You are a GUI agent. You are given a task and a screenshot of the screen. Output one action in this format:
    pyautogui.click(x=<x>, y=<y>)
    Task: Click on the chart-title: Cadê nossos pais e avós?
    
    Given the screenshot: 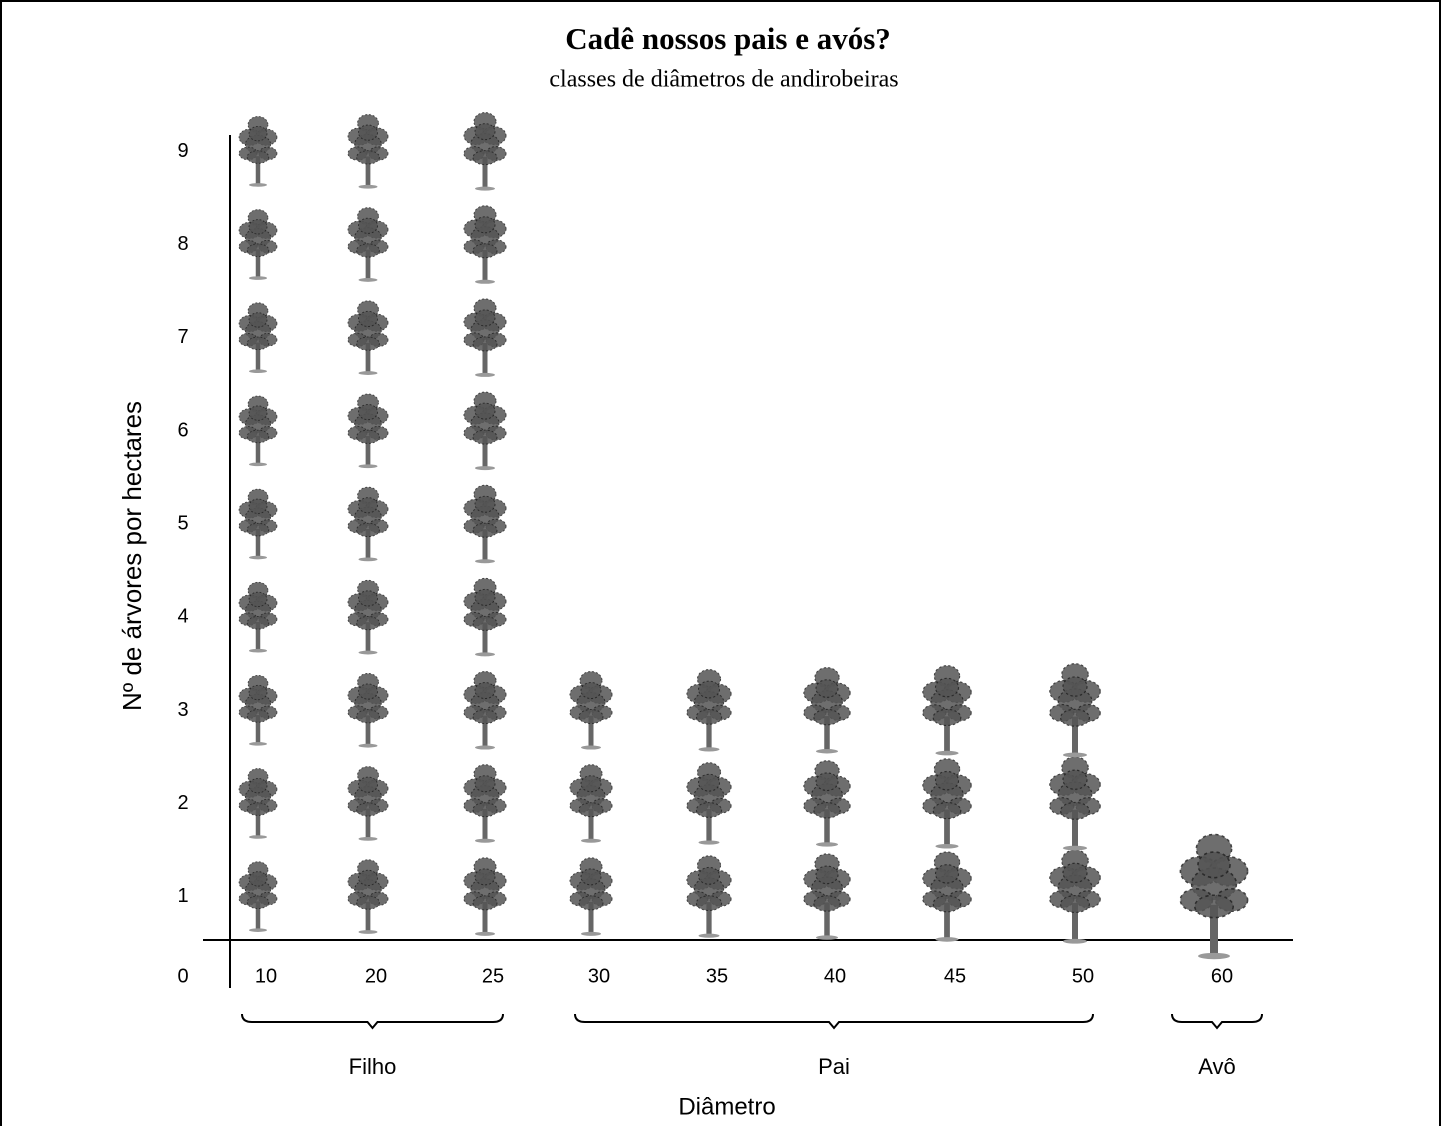 What is the action you would take?
    pyautogui.click(x=728, y=38)
    